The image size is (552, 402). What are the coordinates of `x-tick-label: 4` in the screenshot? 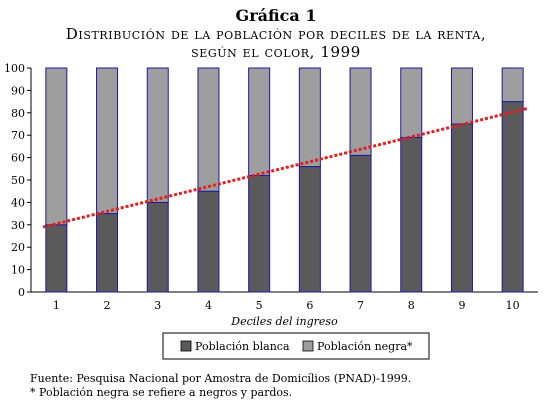 It's located at (208, 305).